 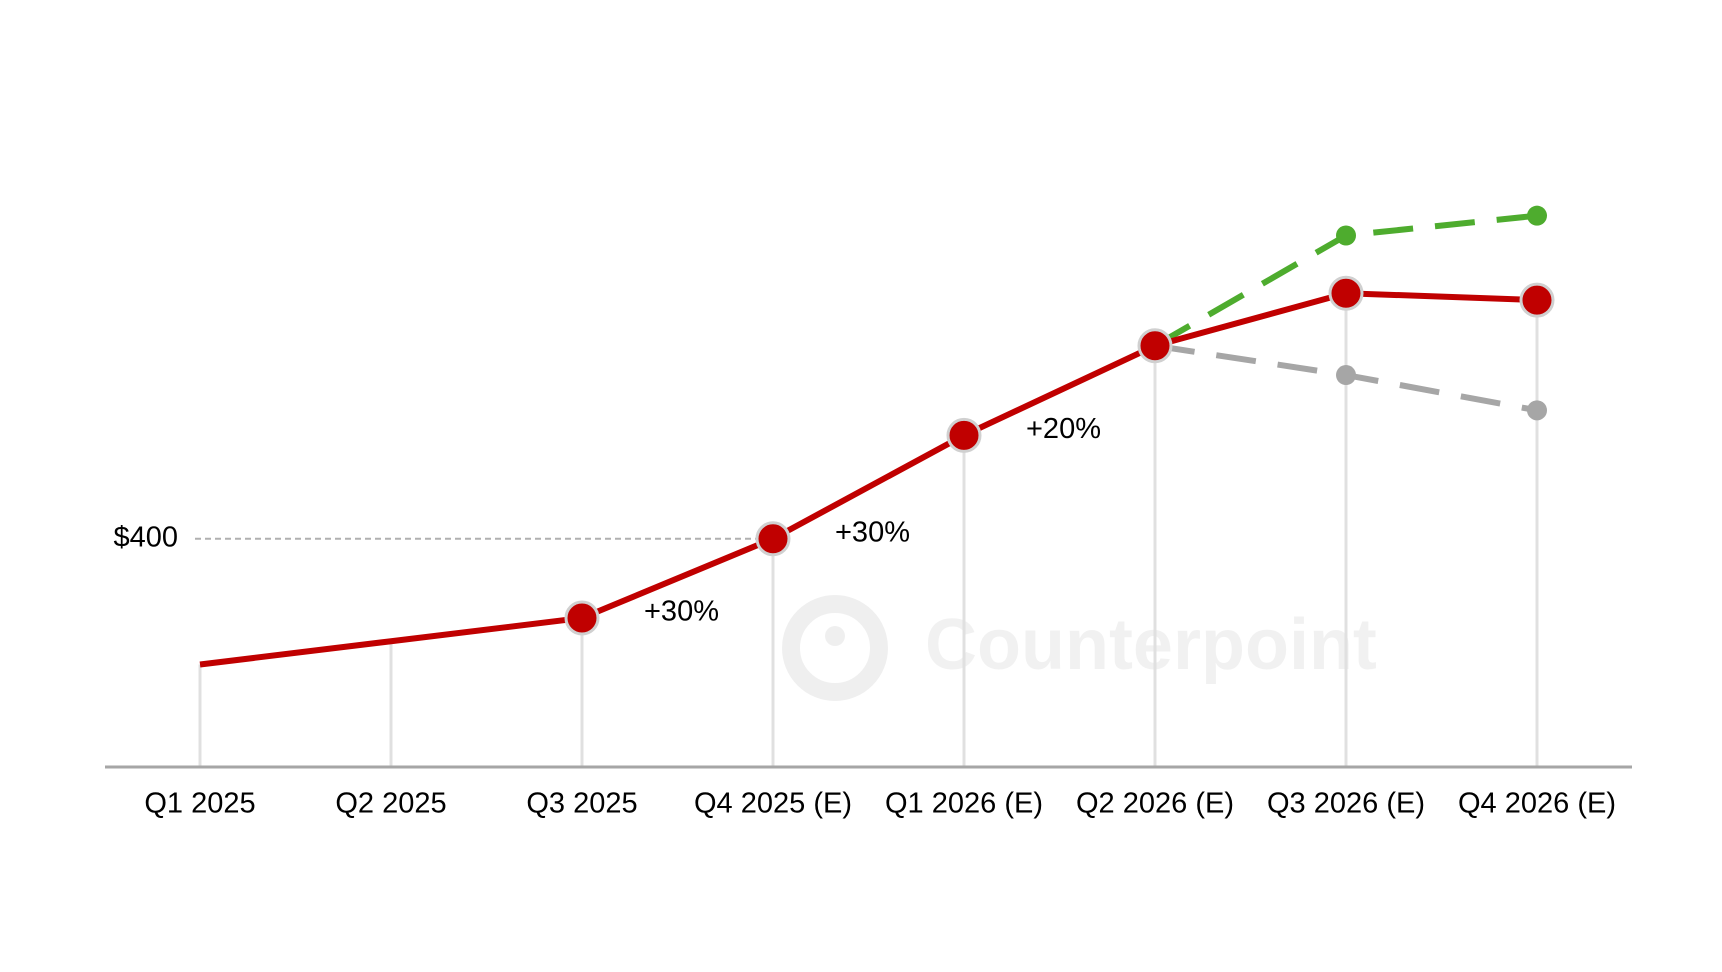 What do you see at coordinates (1155, 804) in the screenshot?
I see `x-tick-label: Q2 2026 (E)` at bounding box center [1155, 804].